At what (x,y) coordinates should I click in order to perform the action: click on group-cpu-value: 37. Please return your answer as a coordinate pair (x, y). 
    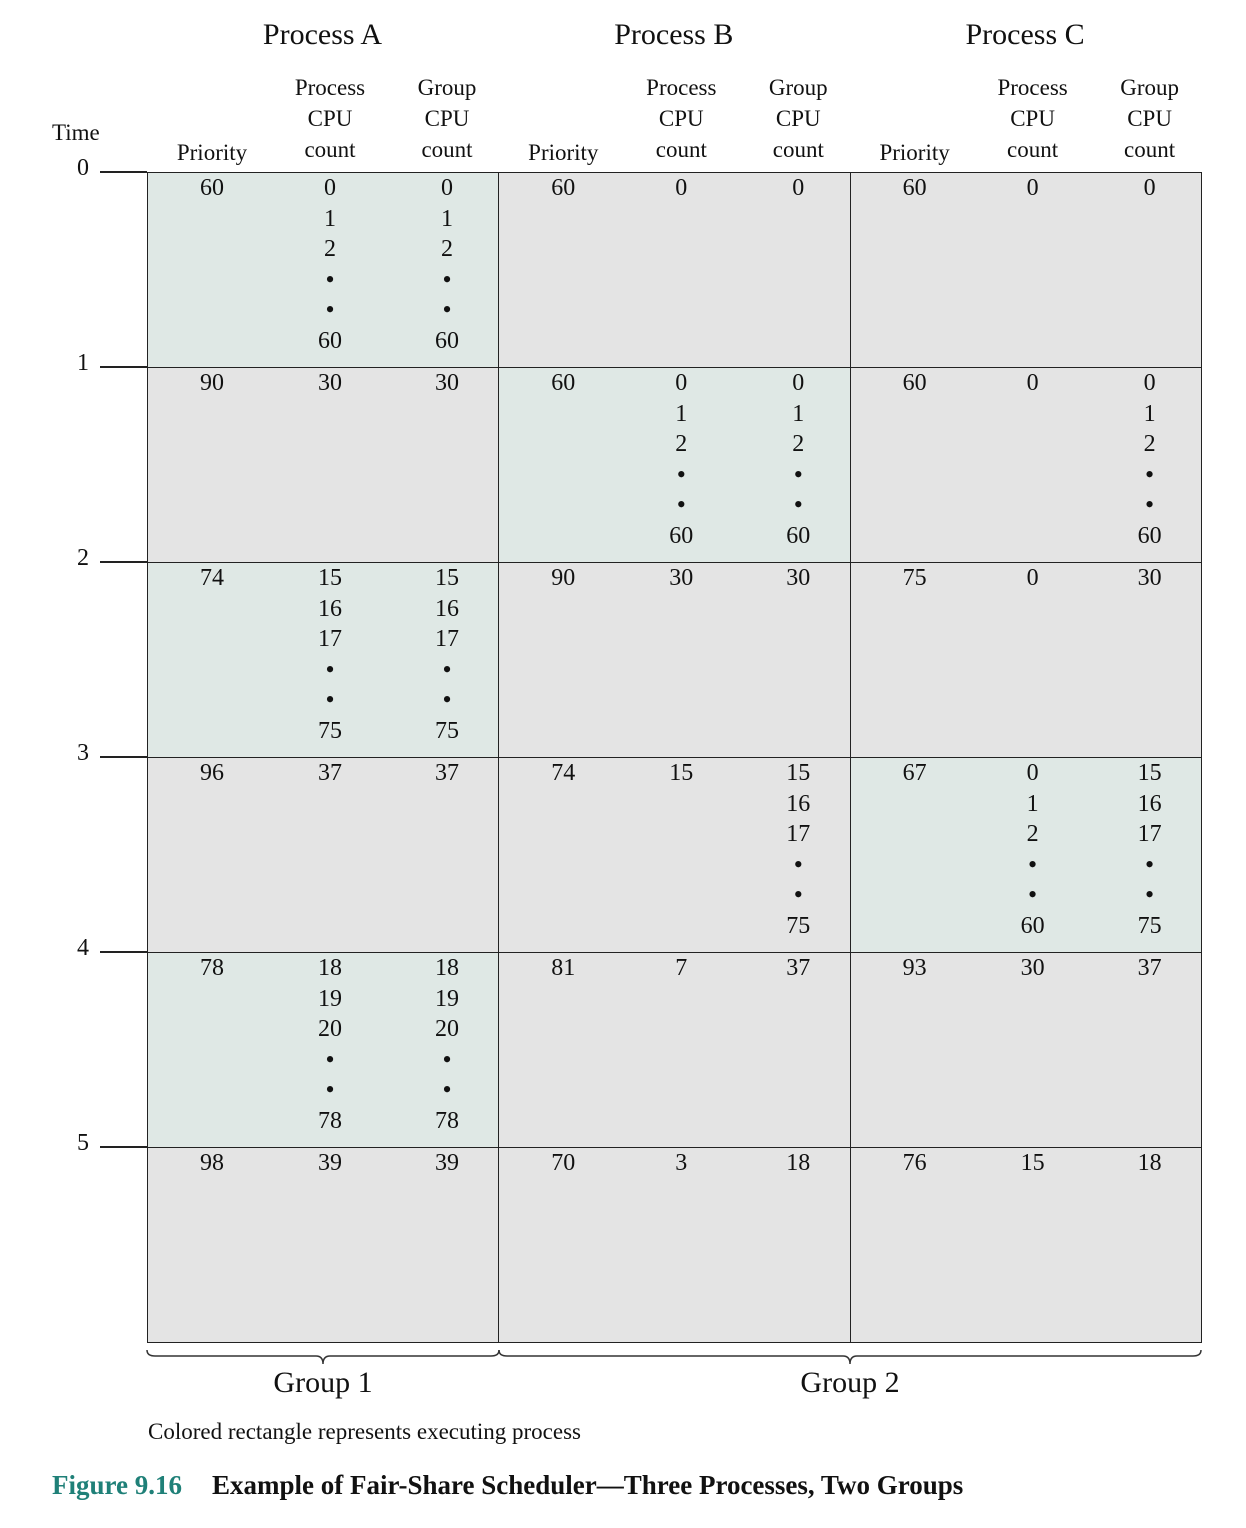
    Looking at the image, I should click on (798, 968).